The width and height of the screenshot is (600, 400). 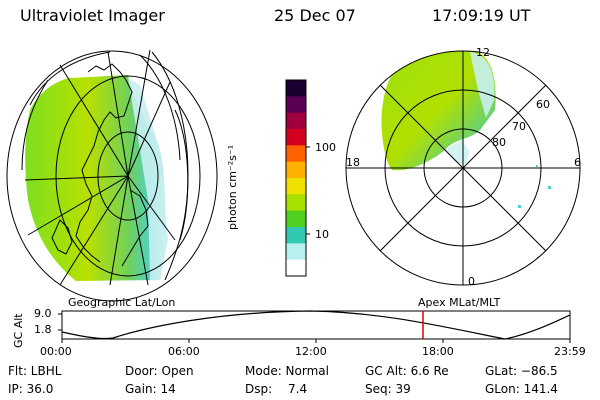 What do you see at coordinates (577, 162) in the screenshot?
I see `mlt-label-6: 6` at bounding box center [577, 162].